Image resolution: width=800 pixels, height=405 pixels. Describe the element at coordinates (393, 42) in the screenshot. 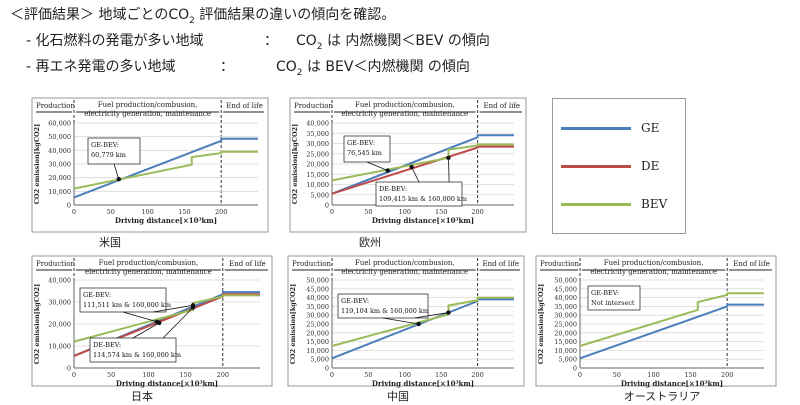

I see `line2-result: CO2 は 内燃機関＜BEV の傾向` at that location.